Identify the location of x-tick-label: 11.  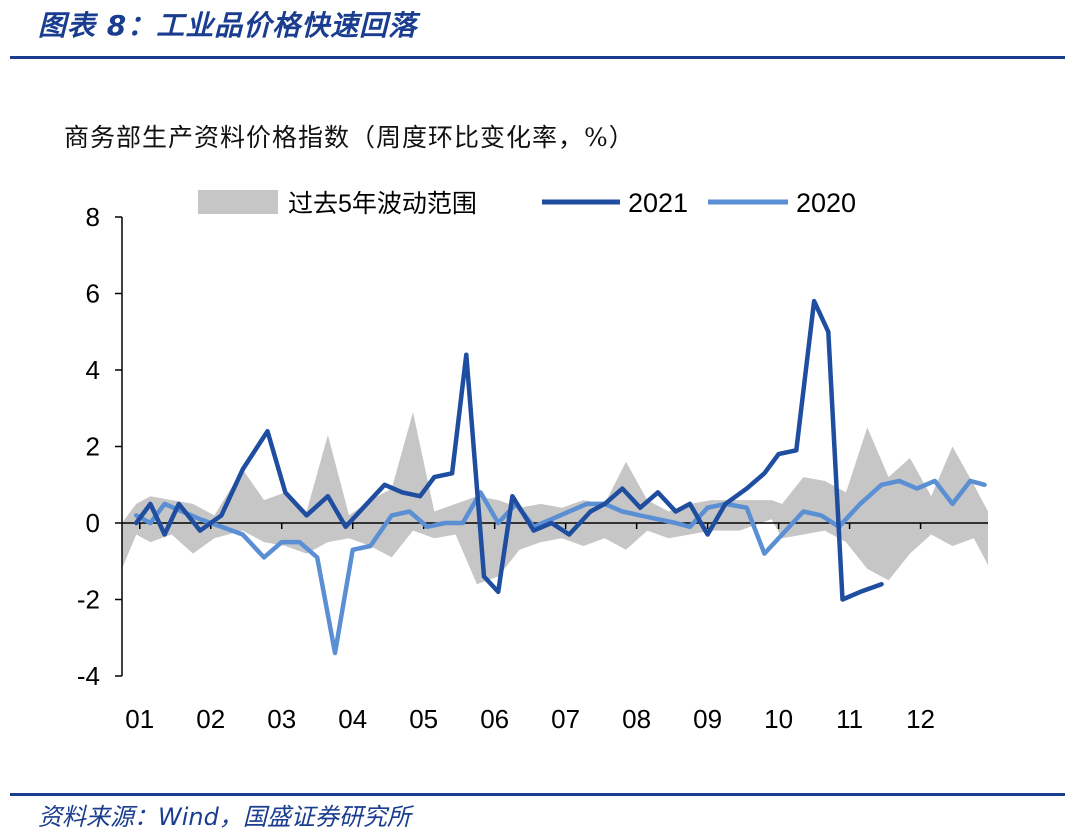
(849, 719).